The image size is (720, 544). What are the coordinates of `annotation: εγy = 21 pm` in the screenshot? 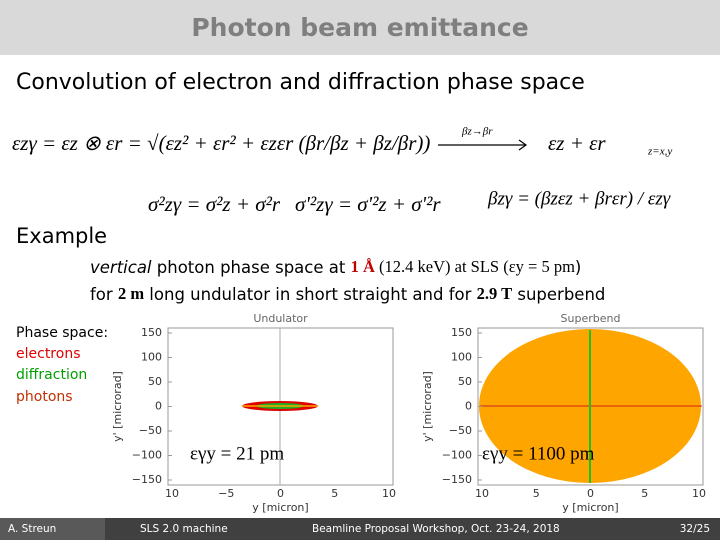 It's located at (237, 453).